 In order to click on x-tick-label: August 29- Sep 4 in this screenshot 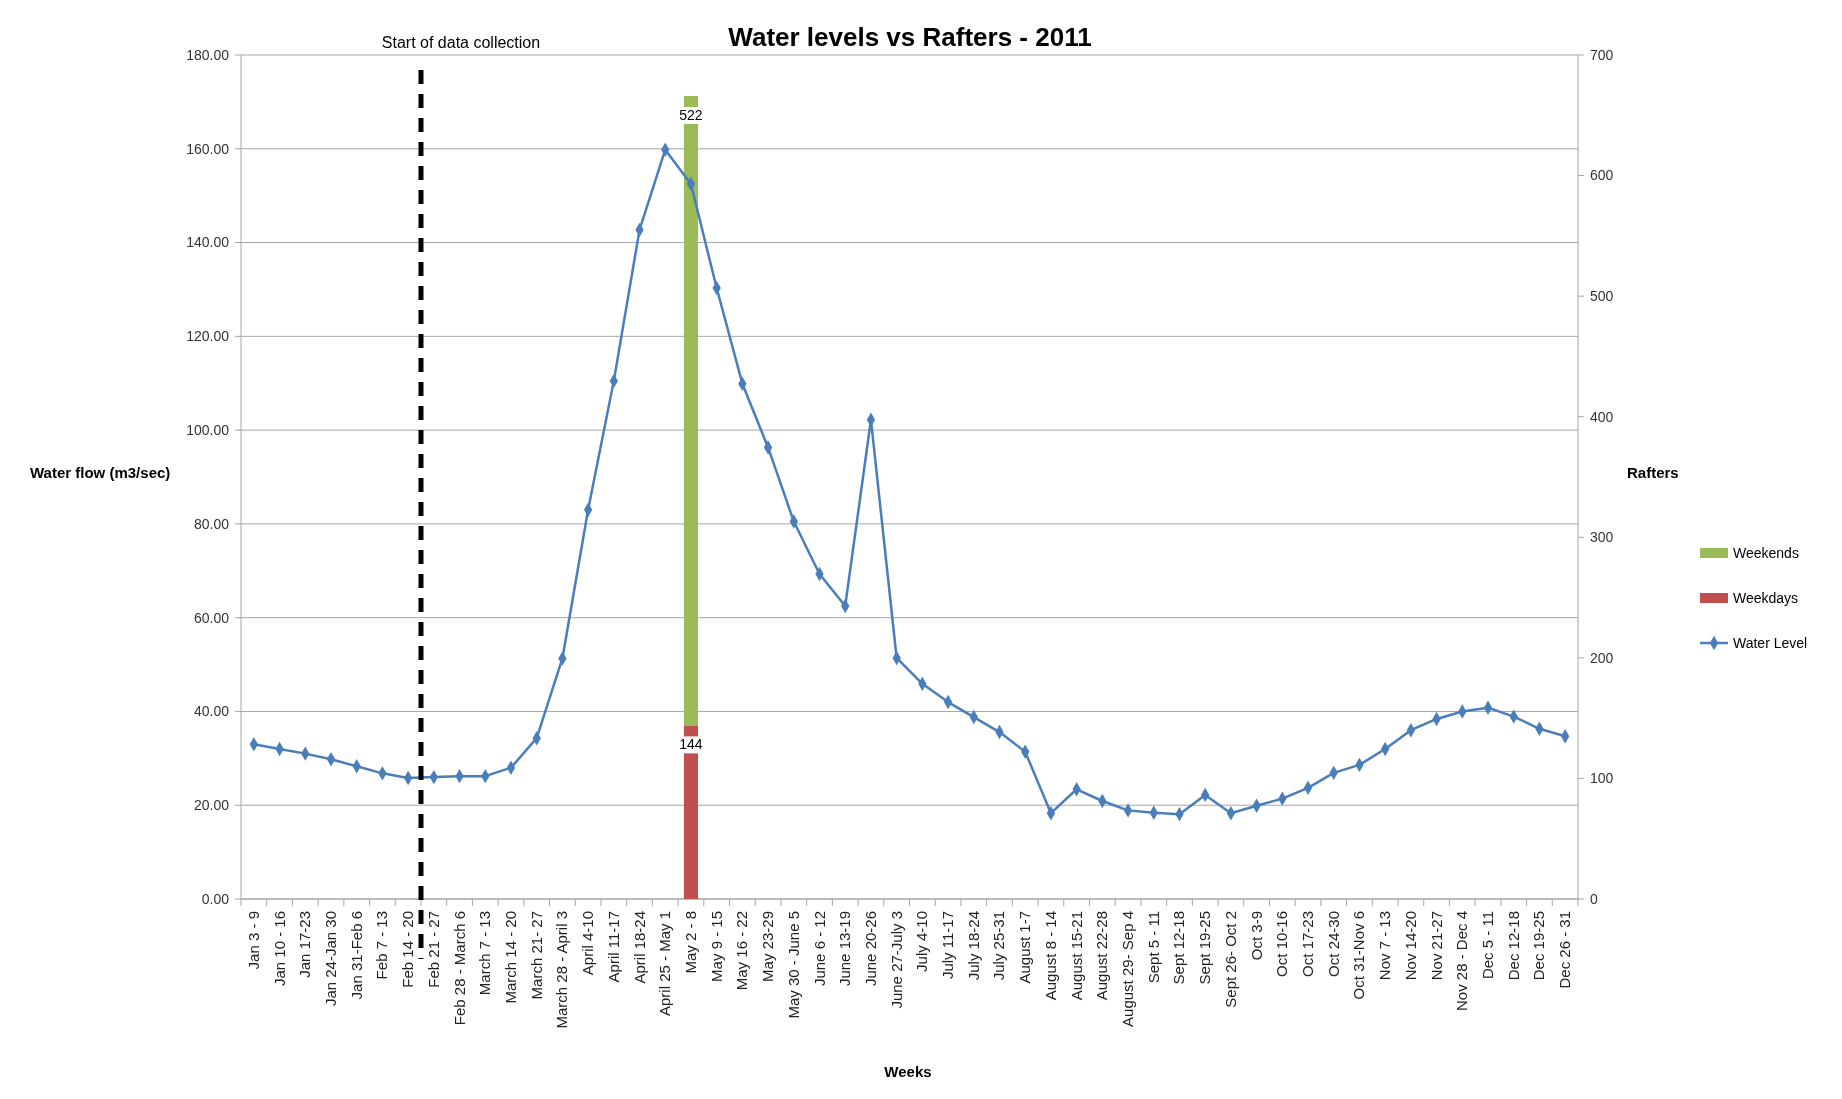, I will do `click(1128, 969)`.